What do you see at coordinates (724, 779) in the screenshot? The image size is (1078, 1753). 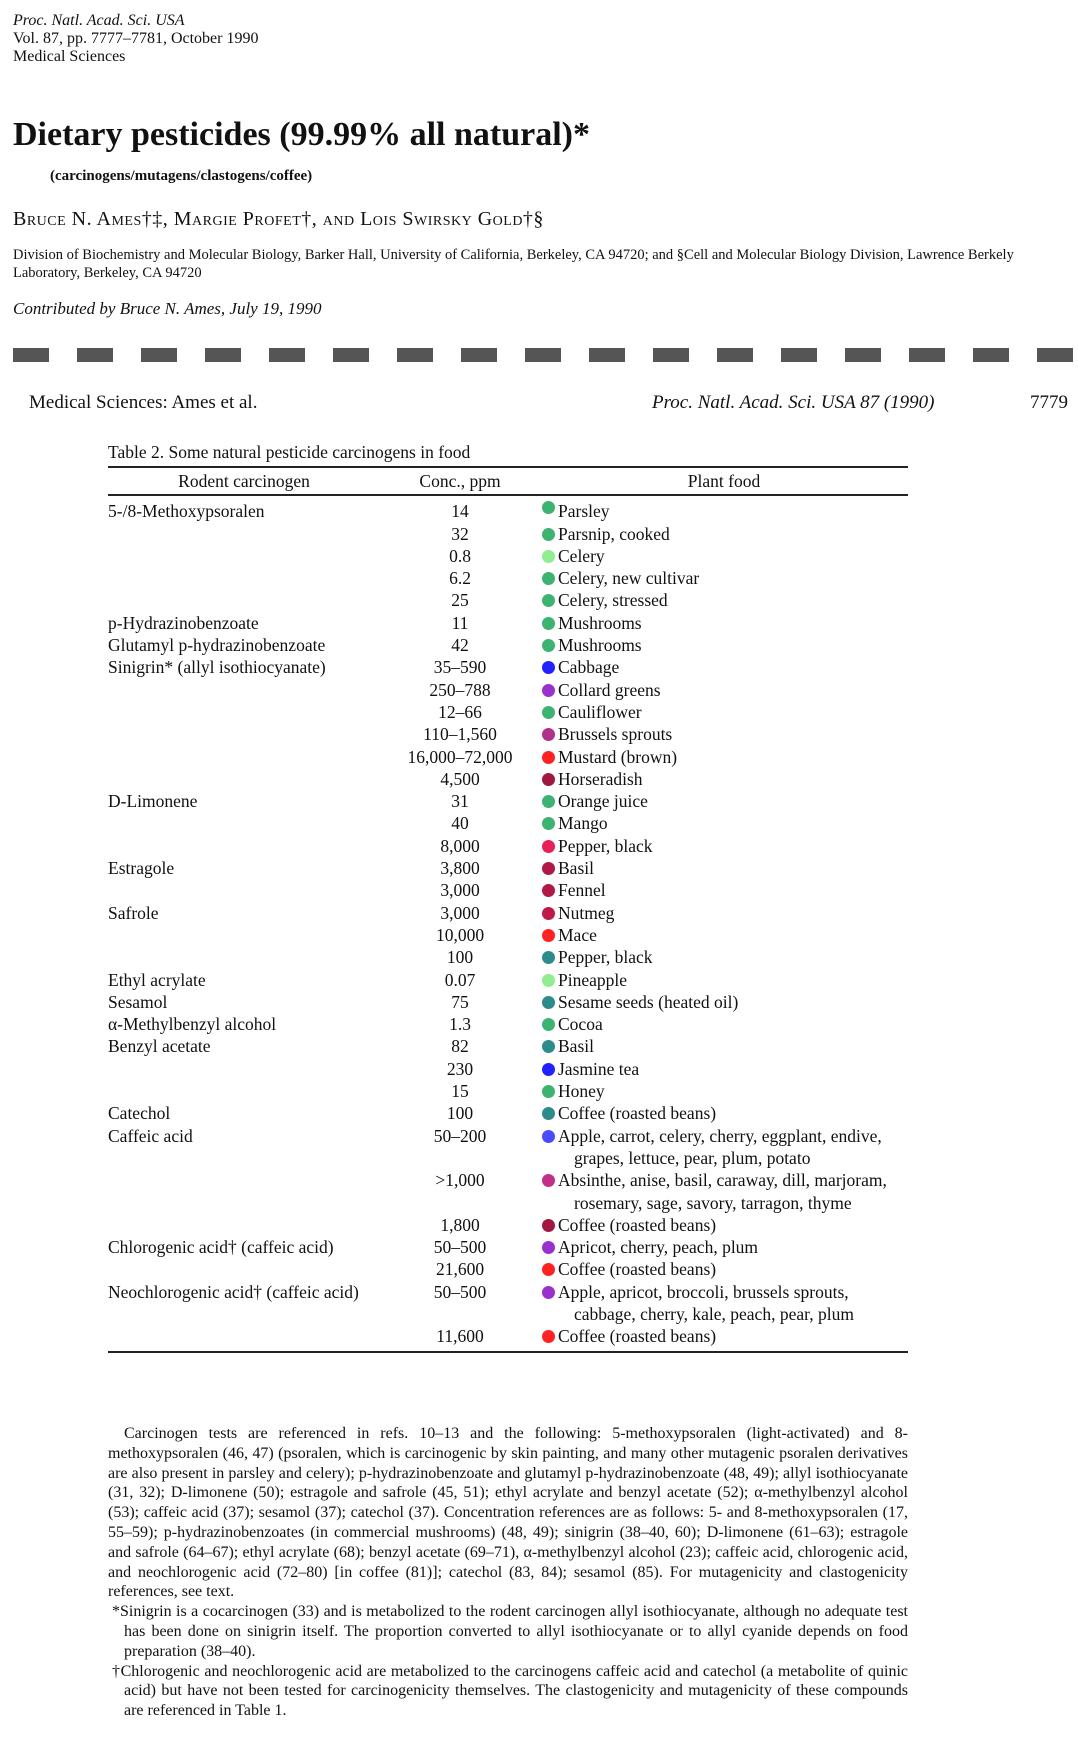 I see `plant-food-cell: Horseradish` at bounding box center [724, 779].